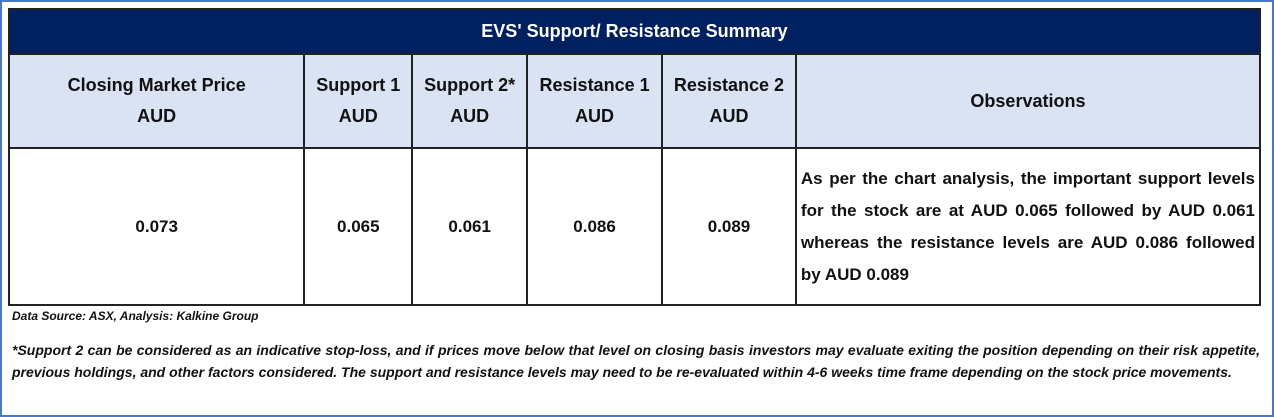 This screenshot has height=417, width=1274. Describe the element at coordinates (595, 226) in the screenshot. I see `resistance-1-cell: 0.086` at that location.